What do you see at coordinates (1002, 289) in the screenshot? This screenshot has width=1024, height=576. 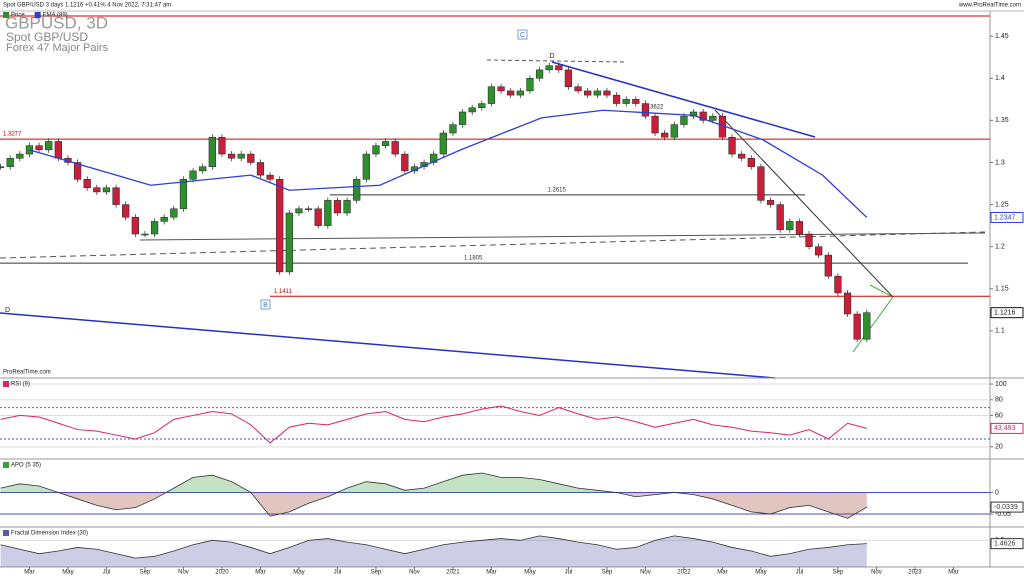 I see `y-tick-label: 1.15` at bounding box center [1002, 289].